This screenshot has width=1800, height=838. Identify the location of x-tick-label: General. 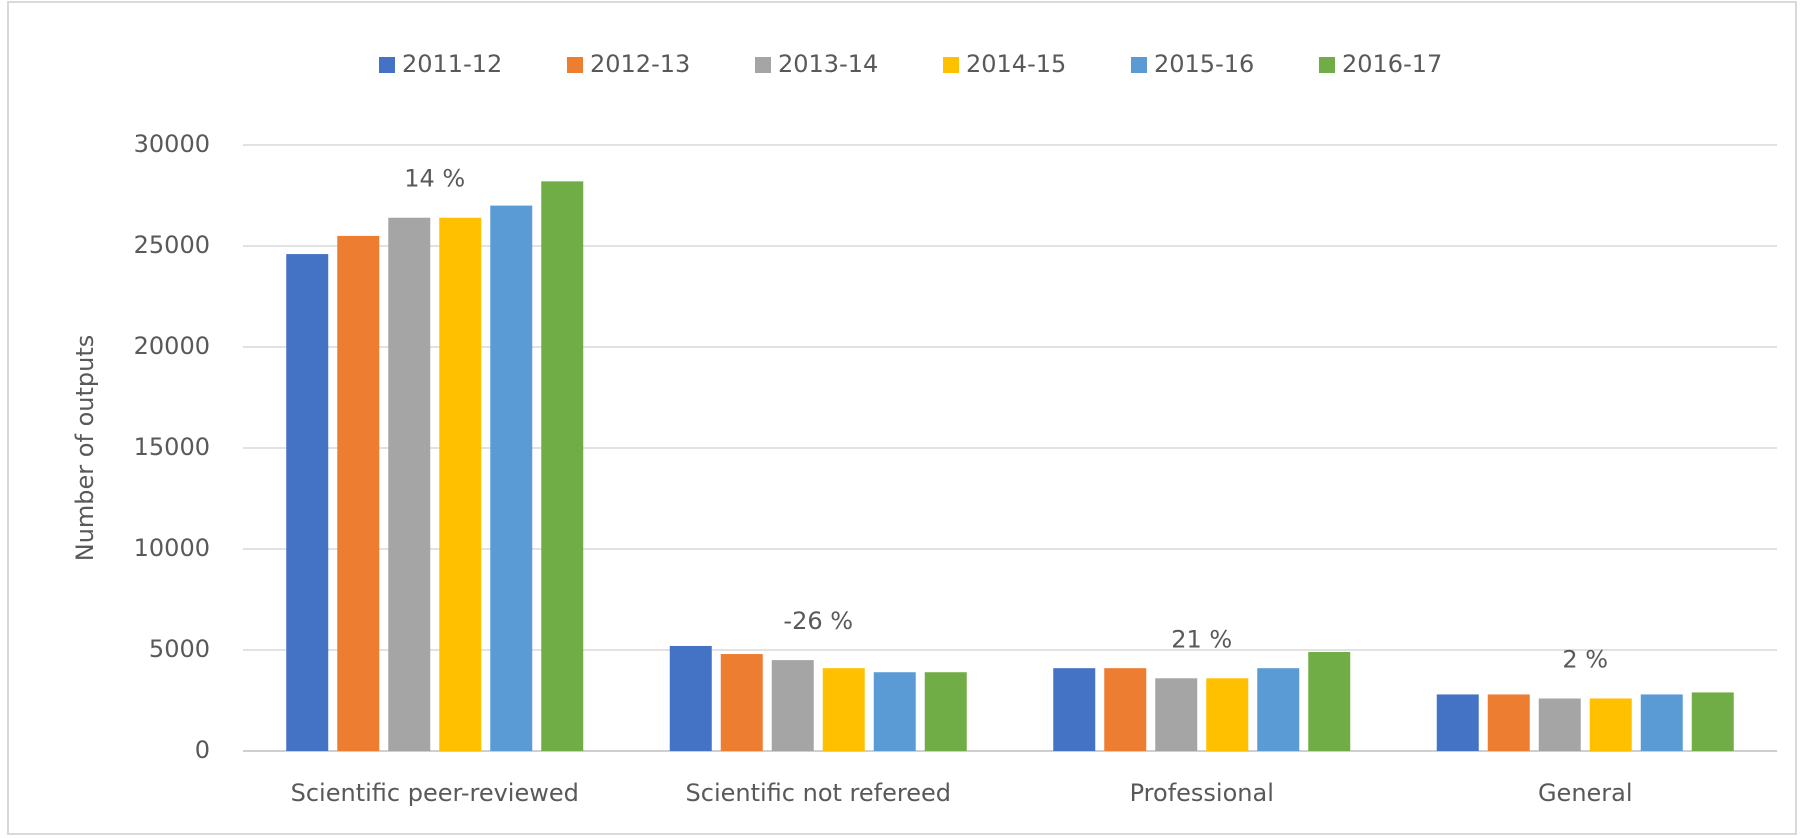
(1585, 793).